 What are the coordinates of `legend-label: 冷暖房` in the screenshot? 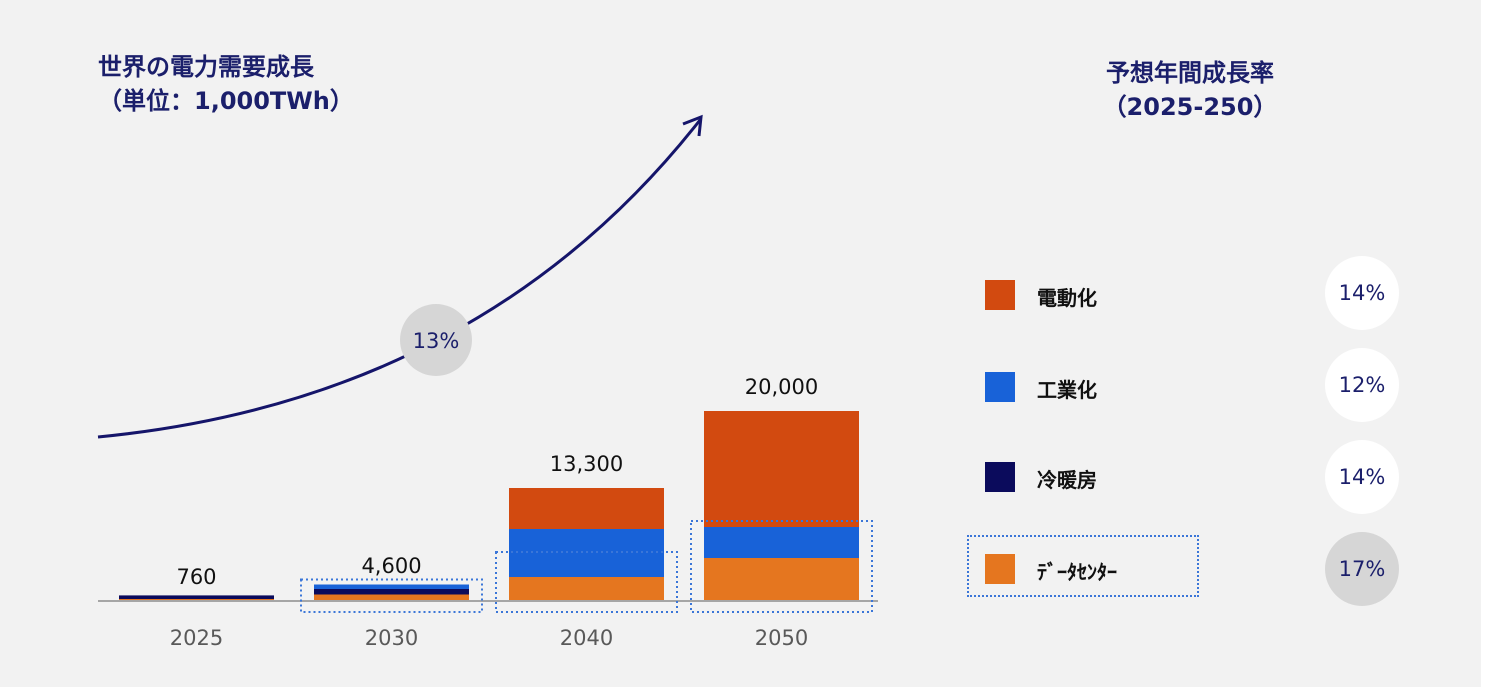 It's located at (1067, 480).